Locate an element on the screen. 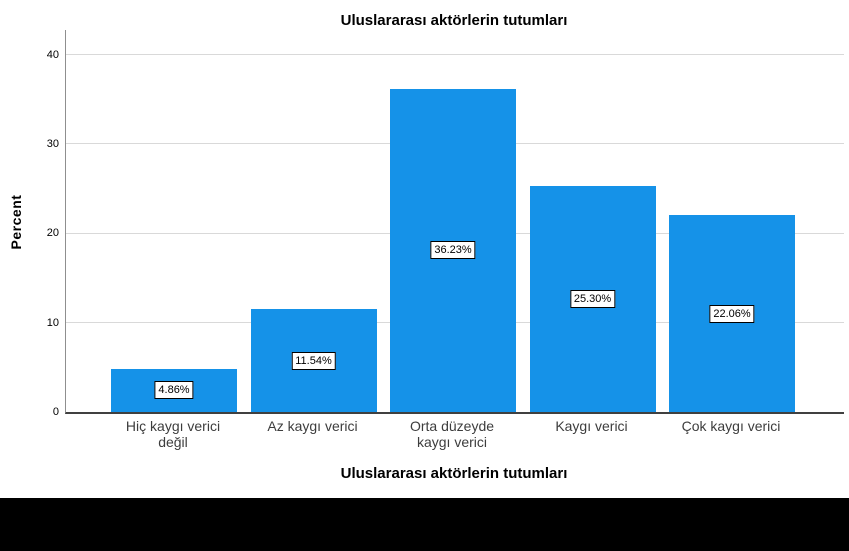 Image resolution: width=849 pixels, height=551 pixels. bar-value-label-5: 22.06% is located at coordinates (732, 313).